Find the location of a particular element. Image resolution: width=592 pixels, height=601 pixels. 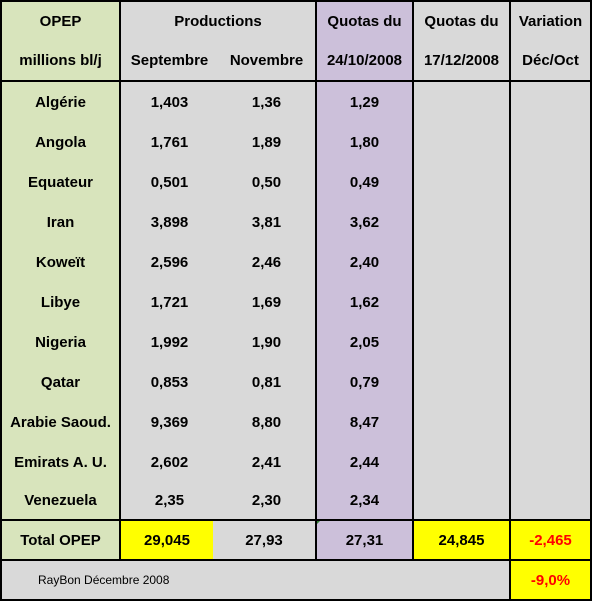

country-cell: Equateur is located at coordinates (60, 182).